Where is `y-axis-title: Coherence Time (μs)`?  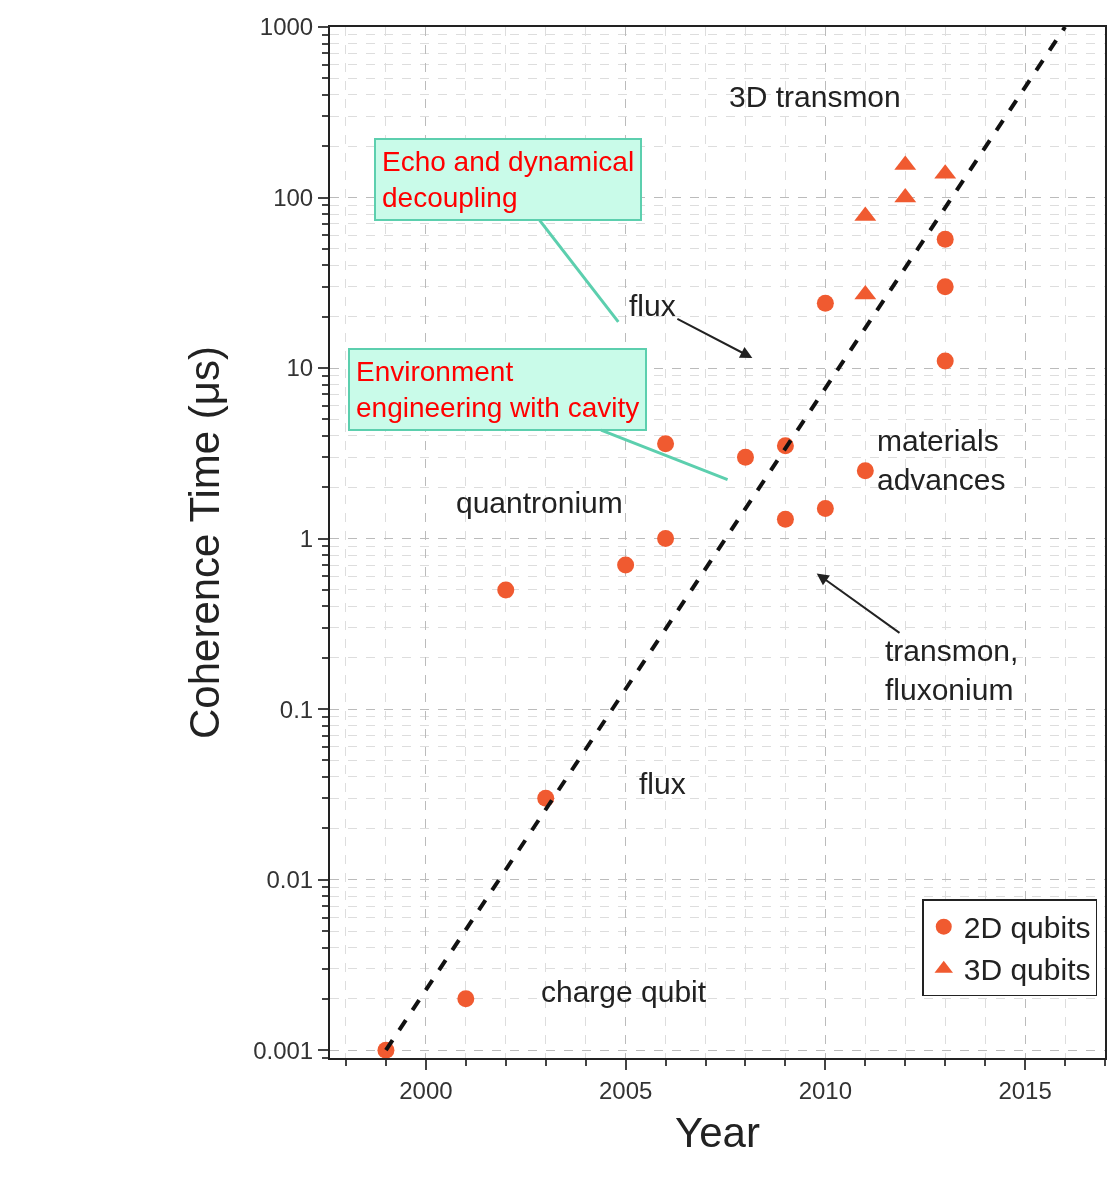
y-axis-title: Coherence Time (μs) is located at coordinates (205, 542).